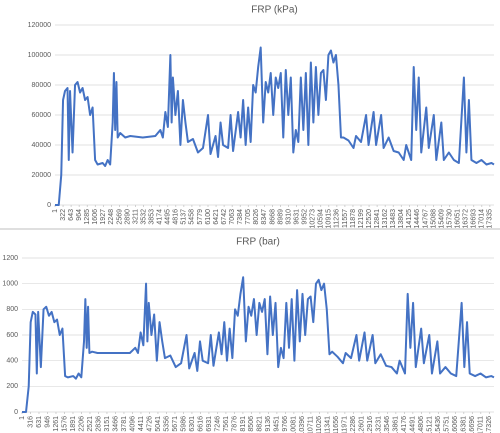  Describe the element at coordinates (39, 55) in the screenshot. I see `y-tick-label: 100000` at that location.